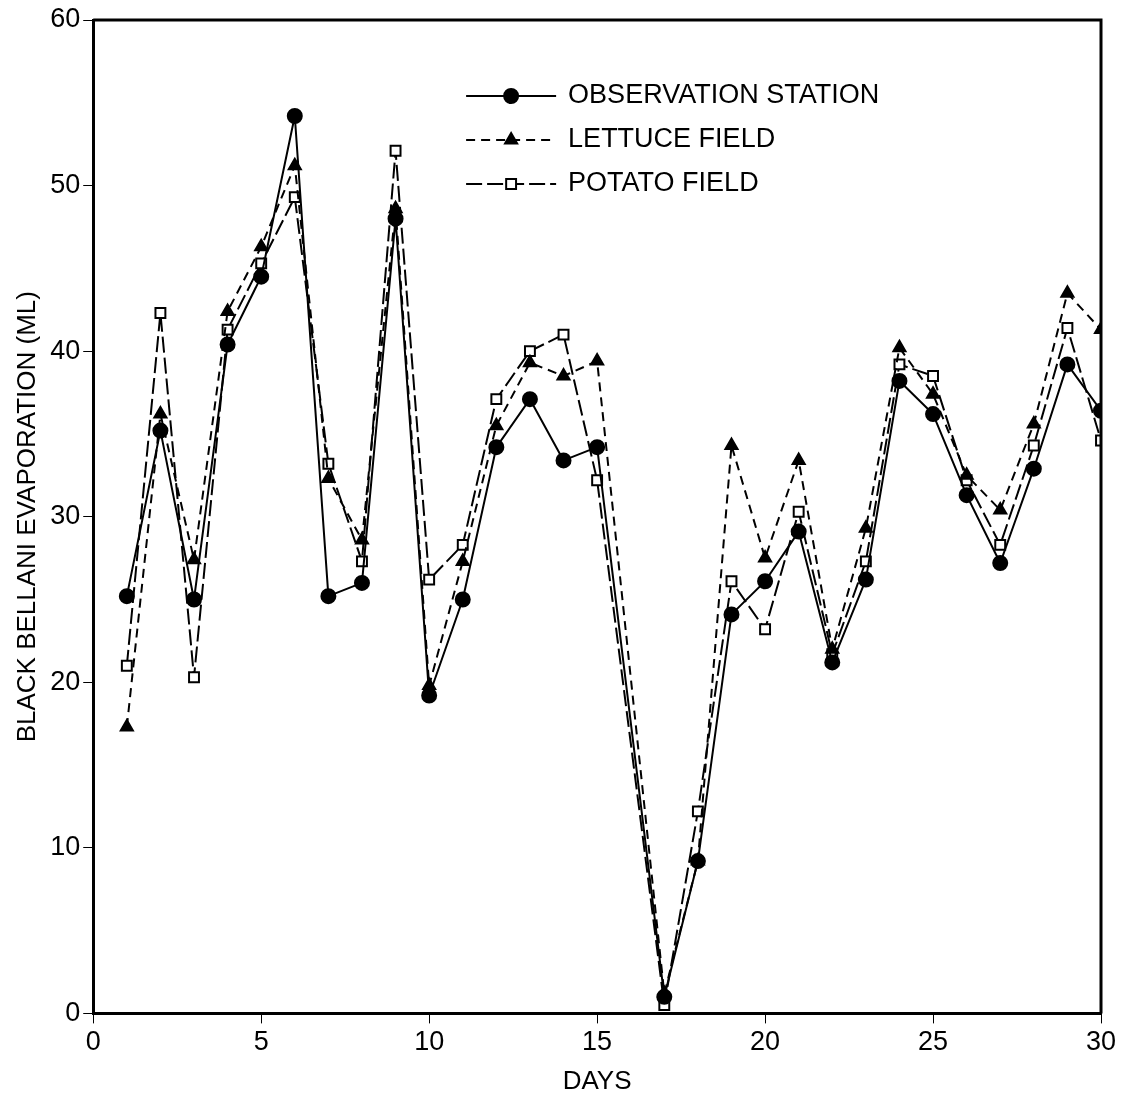 The width and height of the screenshot is (1135, 1107). Describe the element at coordinates (663, 182) in the screenshot. I see `legend-label: POTATO FIELD` at that location.